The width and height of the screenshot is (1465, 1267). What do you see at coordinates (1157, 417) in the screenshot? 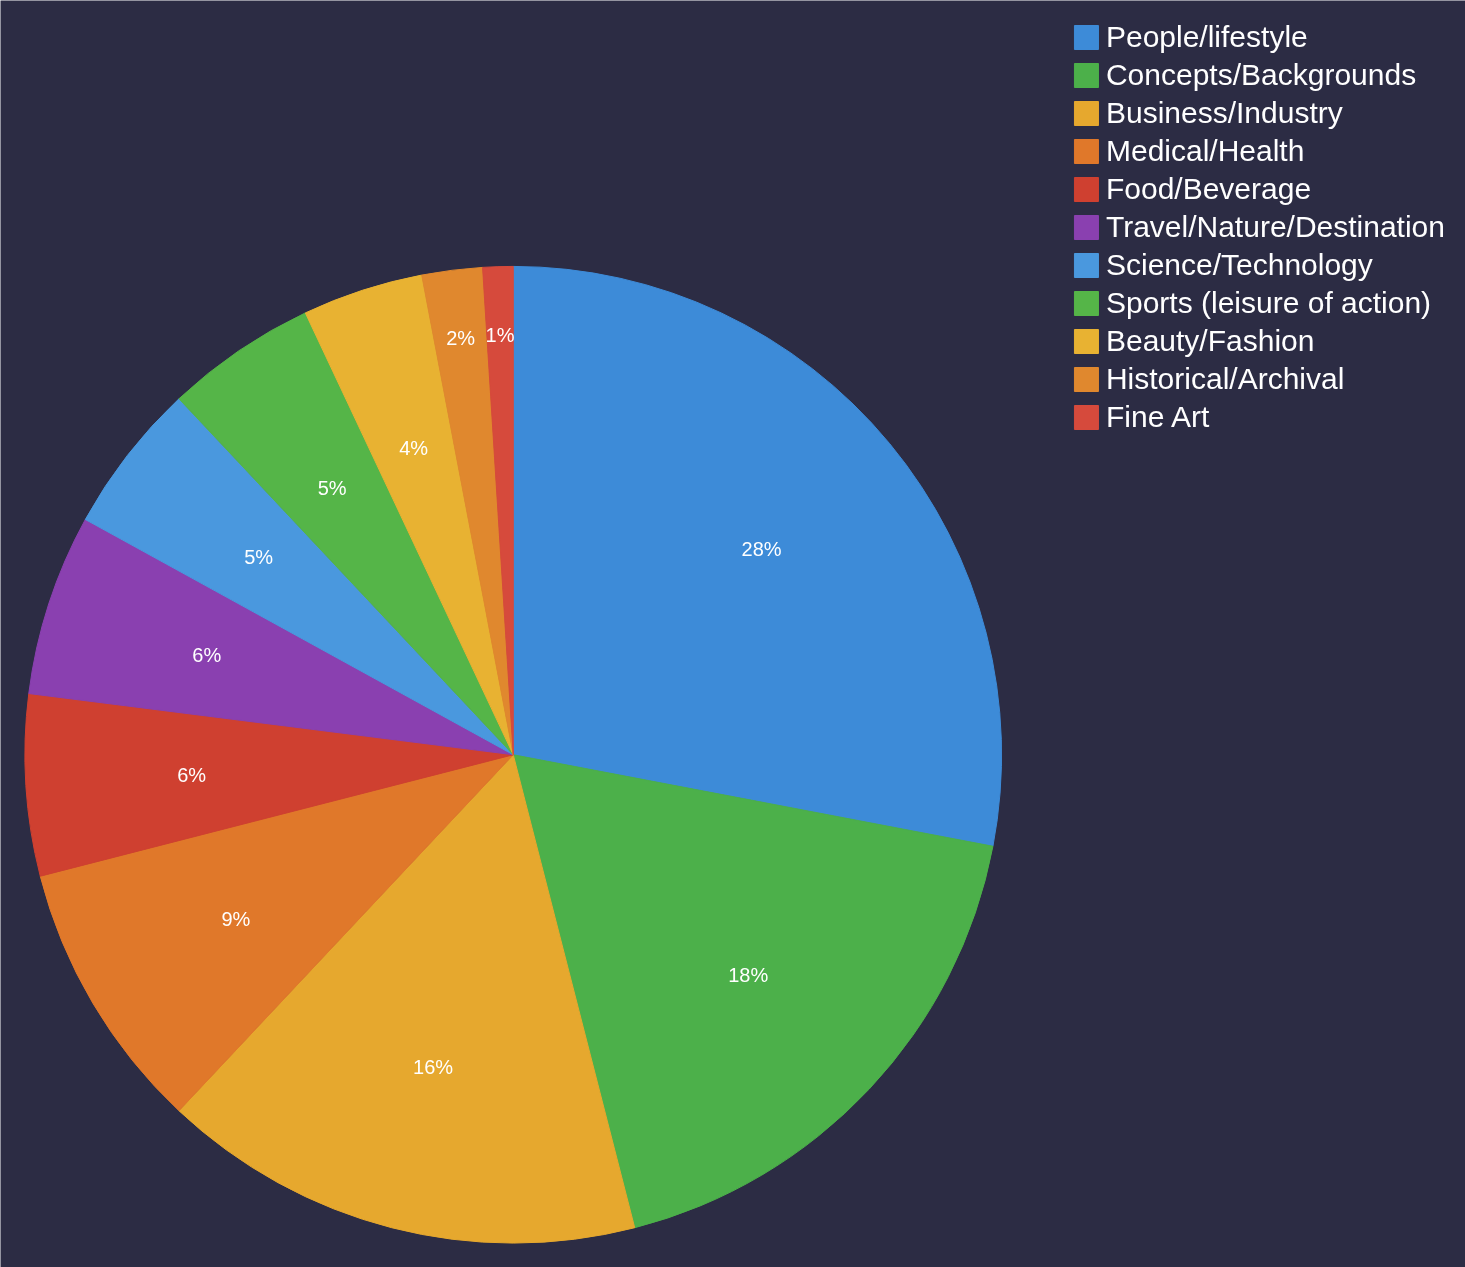
I see `legend-label: Fine Art` at bounding box center [1157, 417].